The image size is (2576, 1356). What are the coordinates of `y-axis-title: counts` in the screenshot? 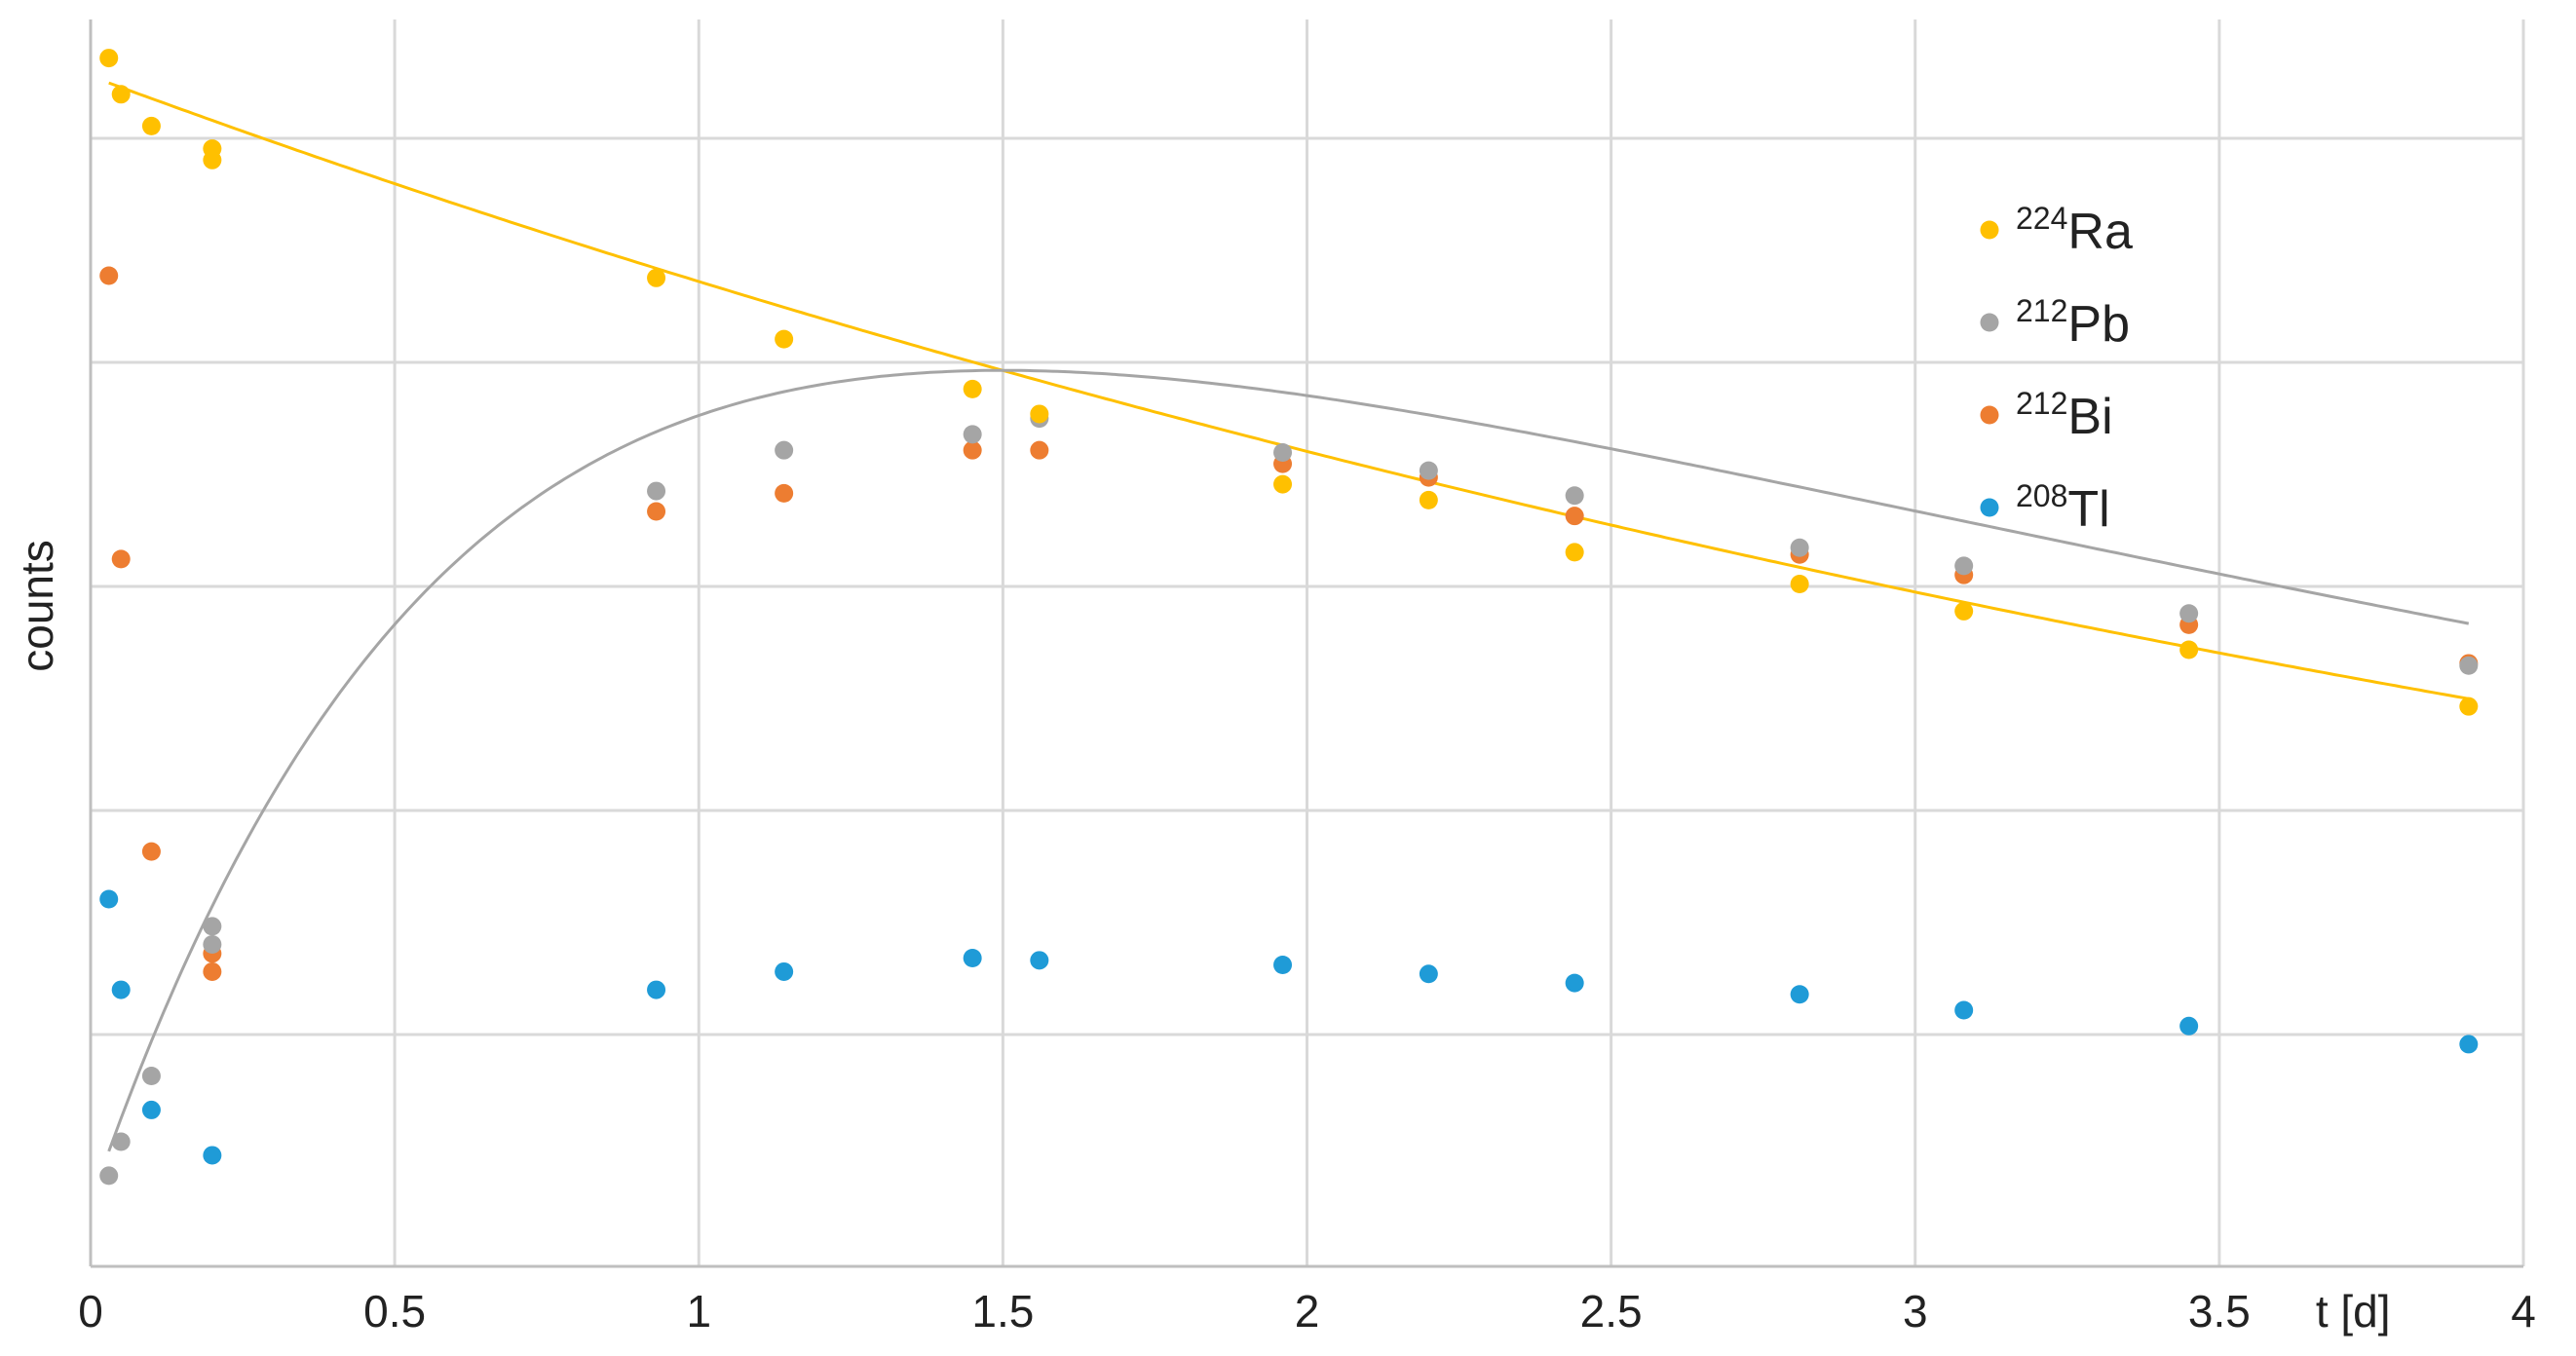 It's located at (37, 606).